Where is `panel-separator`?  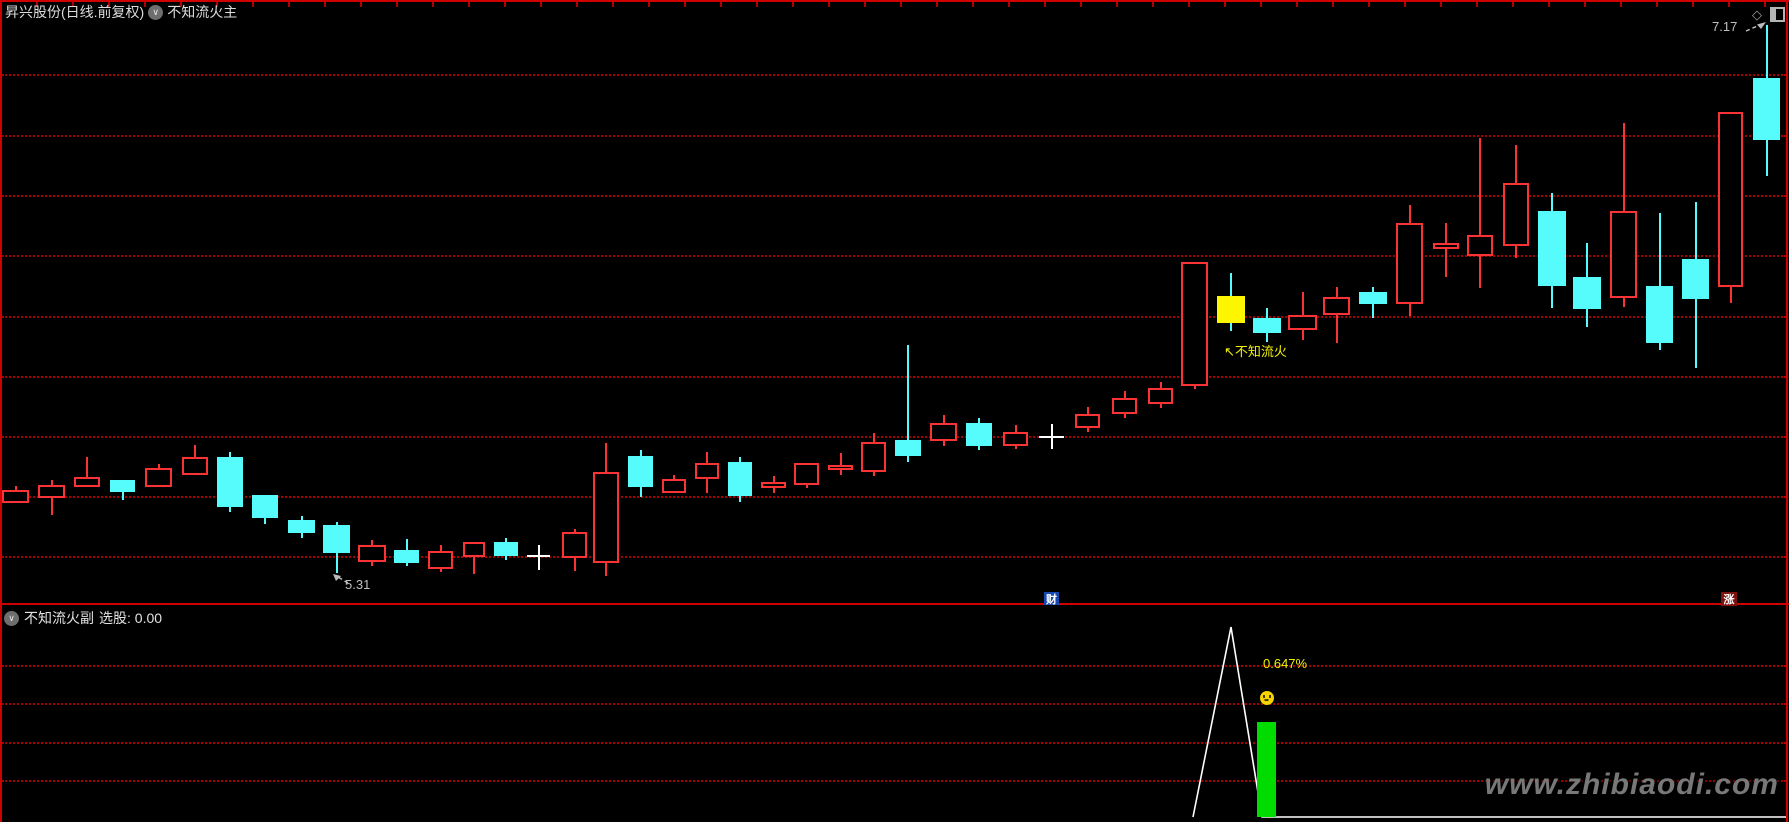 panel-separator is located at coordinates (894, 604).